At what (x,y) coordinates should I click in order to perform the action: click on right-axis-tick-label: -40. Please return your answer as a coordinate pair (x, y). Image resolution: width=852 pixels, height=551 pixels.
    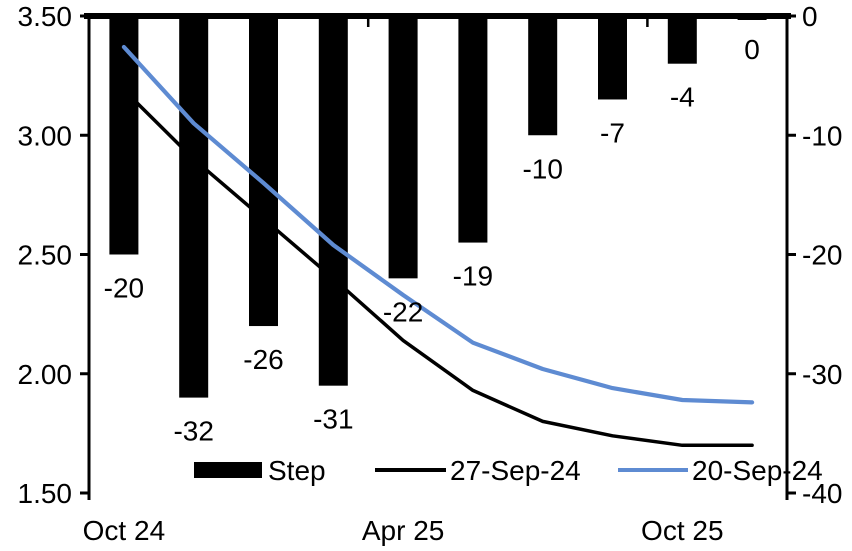
    Looking at the image, I should click on (822, 493).